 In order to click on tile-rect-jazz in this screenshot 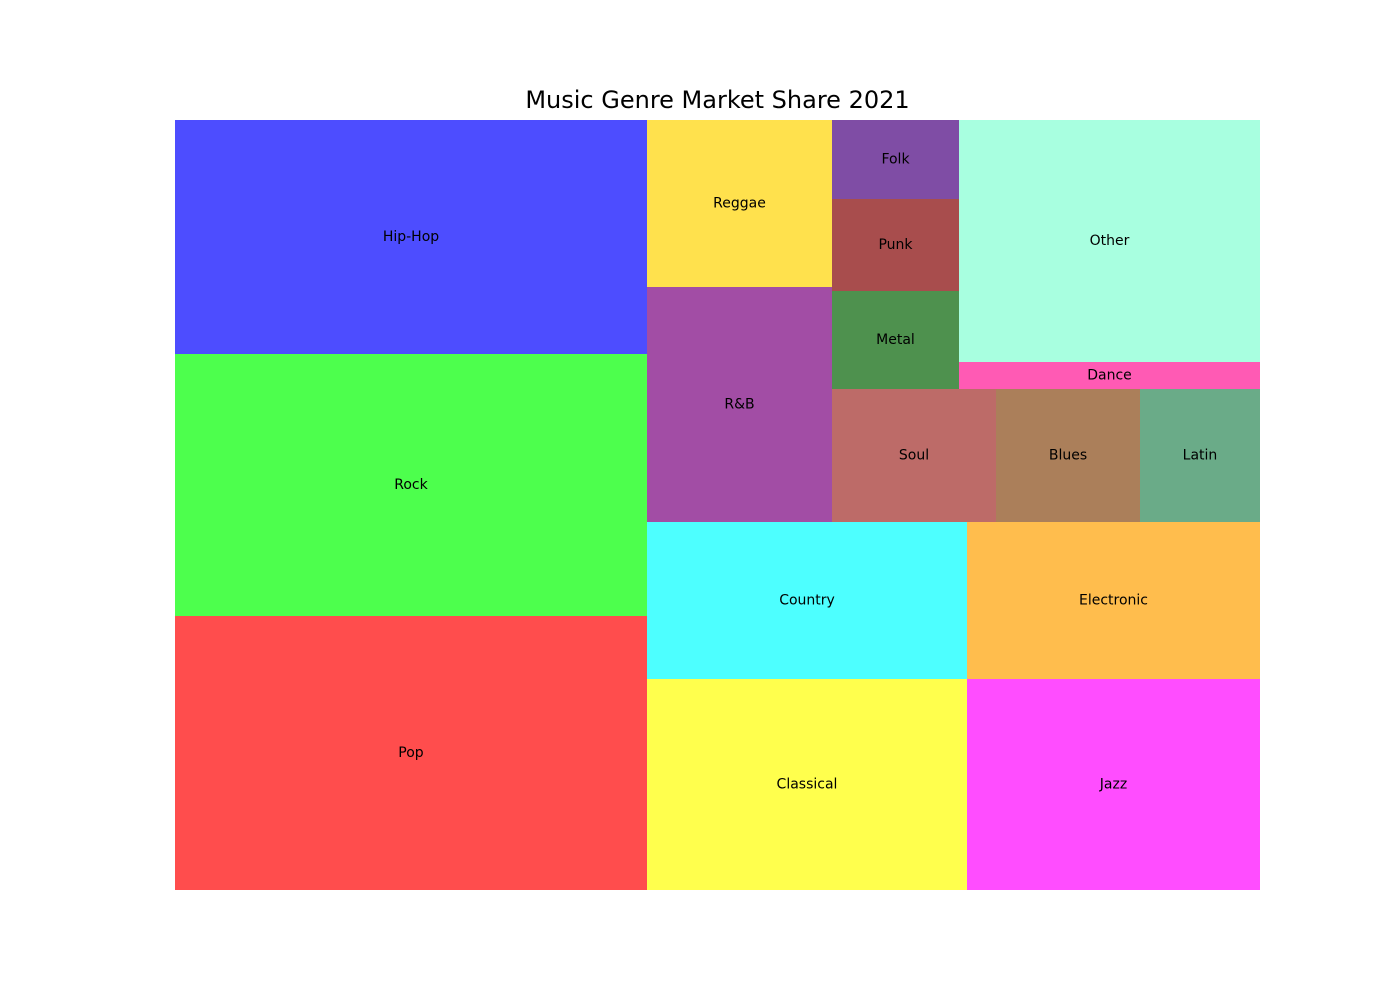, I will do `click(1113, 784)`.